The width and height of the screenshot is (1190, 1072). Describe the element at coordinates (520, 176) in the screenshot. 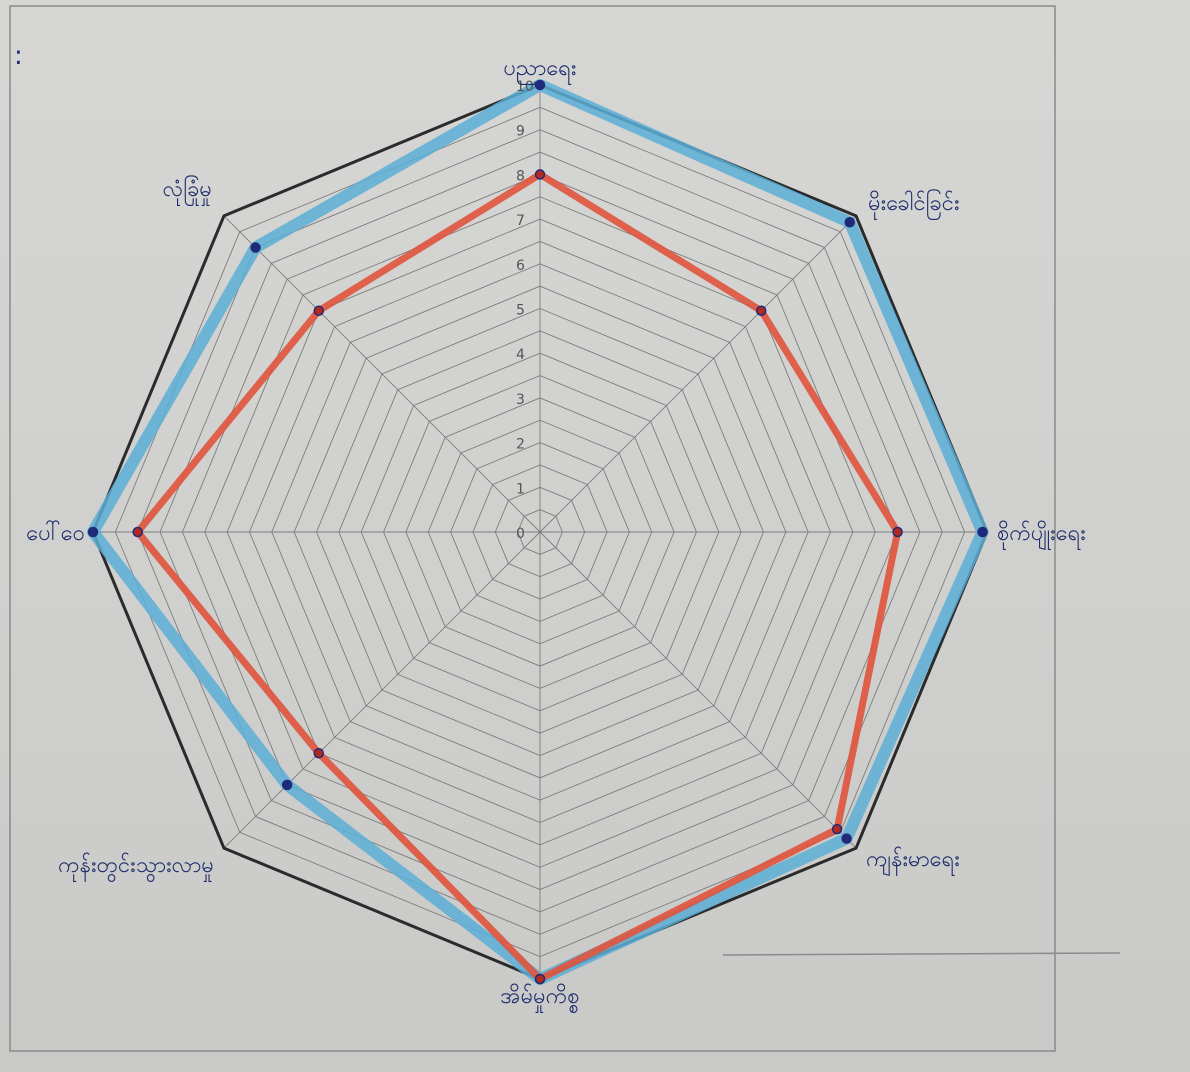

I see `tick-label: 8` at that location.